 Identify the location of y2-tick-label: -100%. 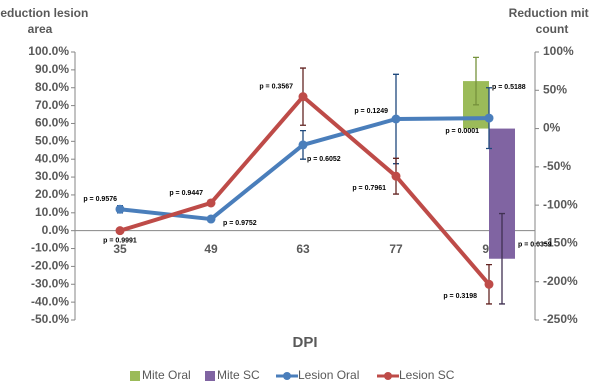
(560, 204).